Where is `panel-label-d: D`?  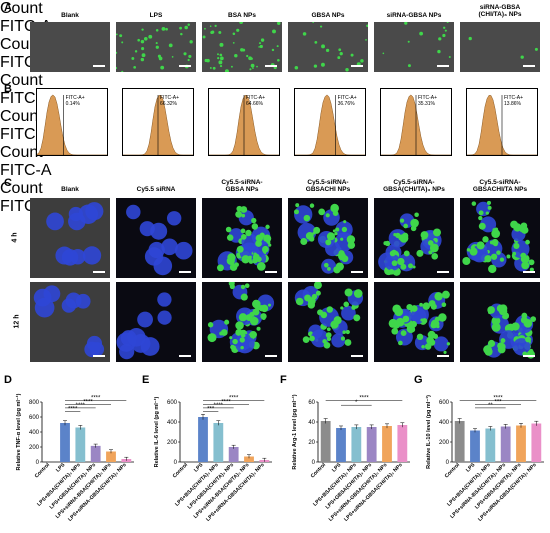 panel-label-d: D is located at coordinates (8, 380).